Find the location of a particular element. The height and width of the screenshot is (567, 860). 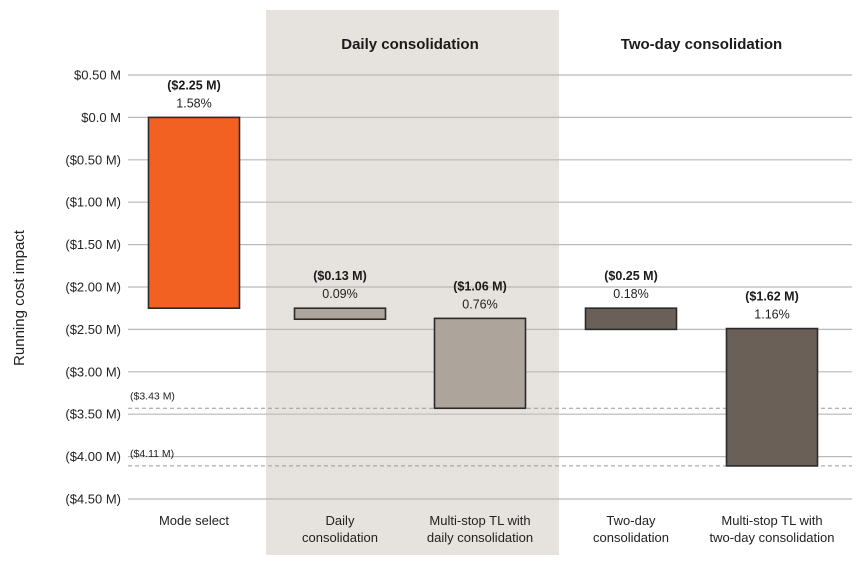

y-tick-label: ($4.50 M) is located at coordinates (93, 499).